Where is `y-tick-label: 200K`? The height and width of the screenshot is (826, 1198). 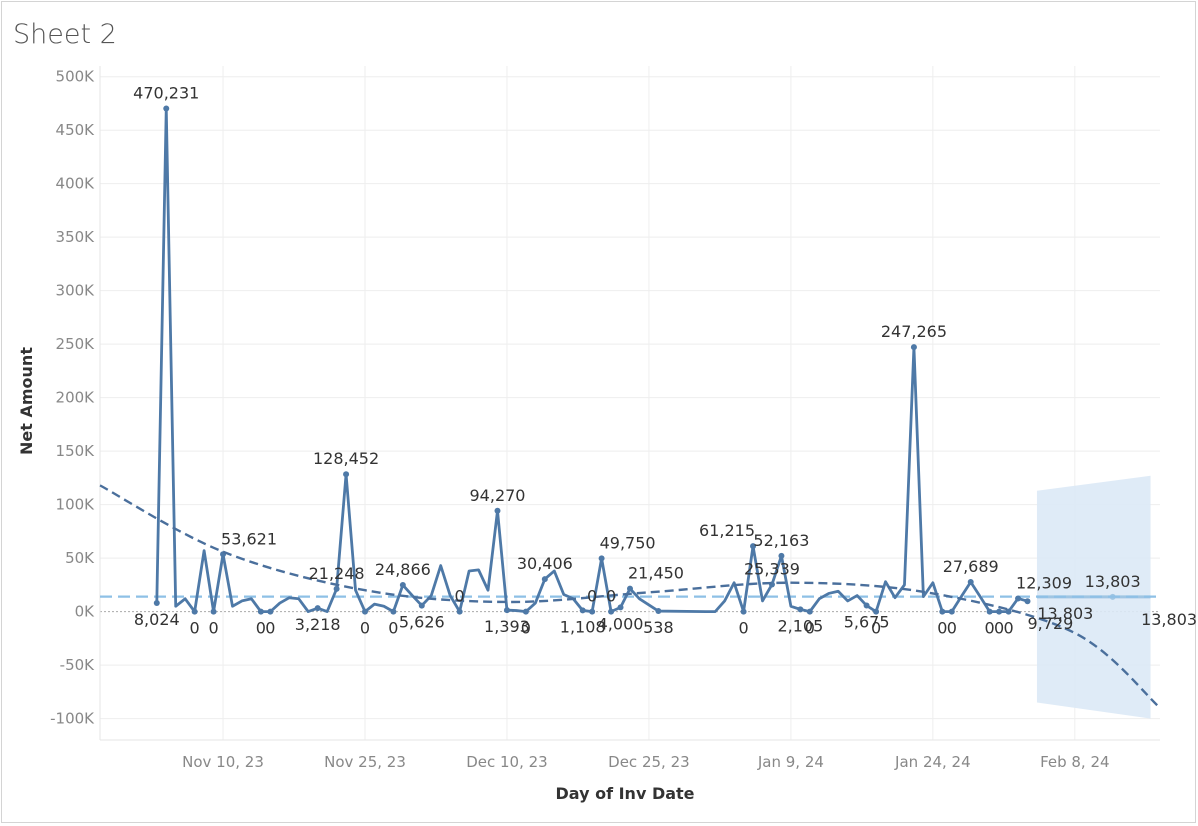
y-tick-label: 200K is located at coordinates (76, 398).